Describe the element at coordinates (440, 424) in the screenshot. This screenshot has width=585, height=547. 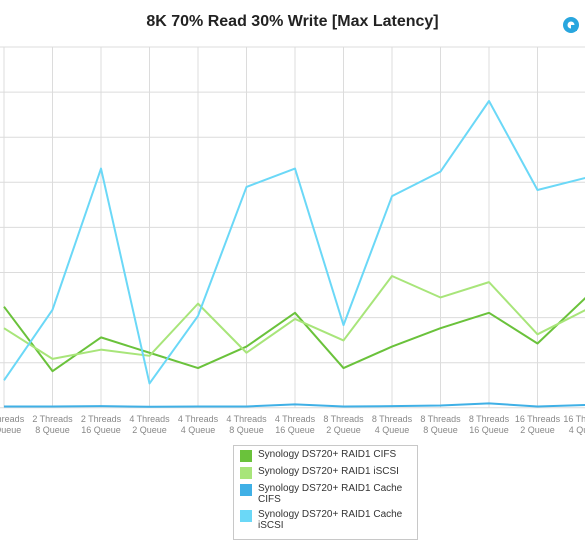
I see `x-tick-label: 8 Threads 8 Queue` at that location.